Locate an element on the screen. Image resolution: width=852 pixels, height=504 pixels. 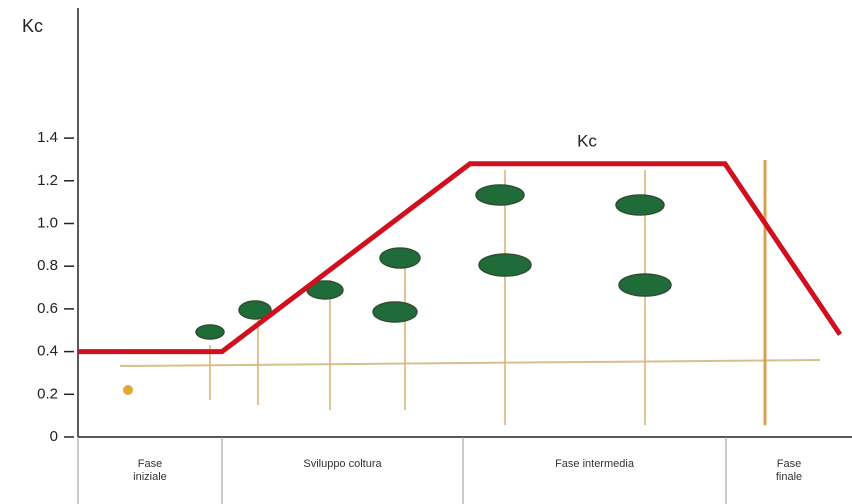
stage-label: Fase intermedia is located at coordinates (594, 464).